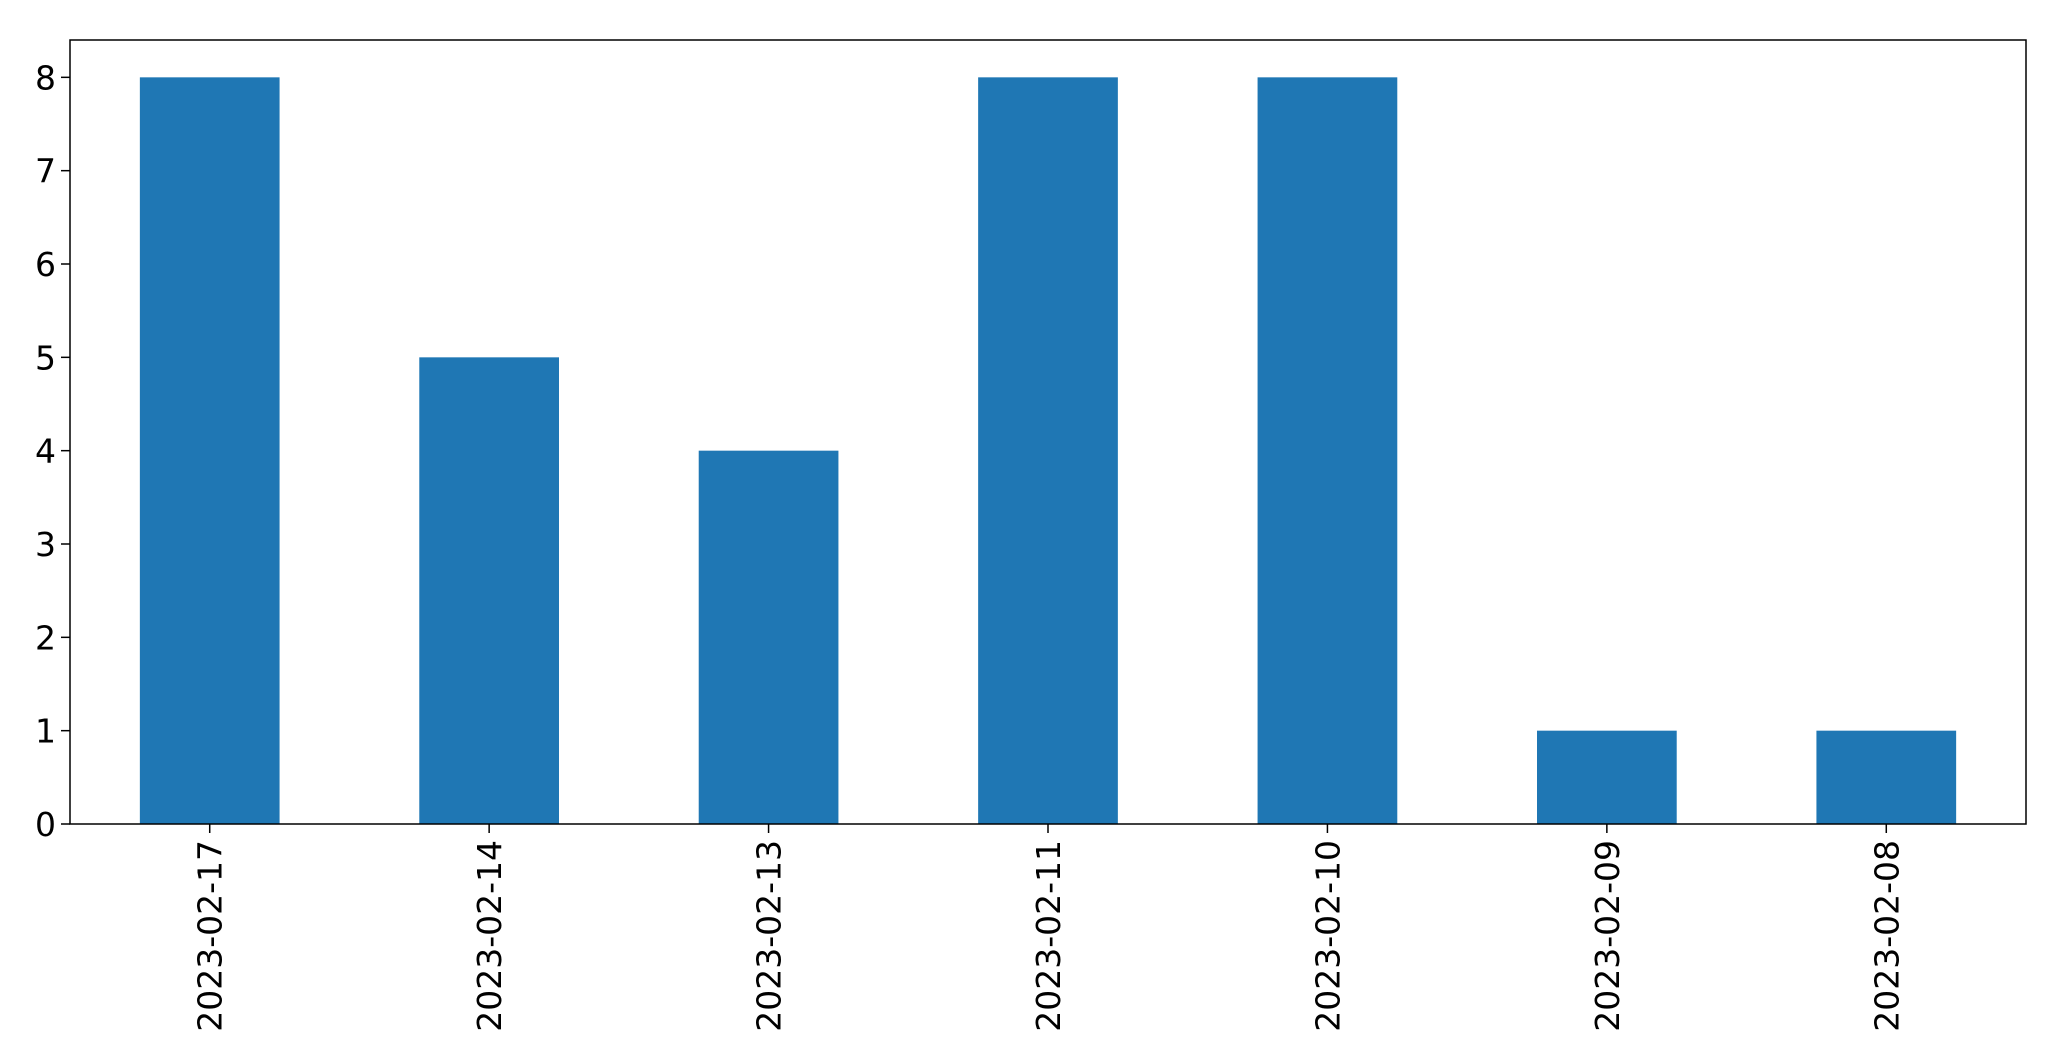 This screenshot has height=1061, width=2049. Describe the element at coordinates (1327, 936) in the screenshot. I see `x-tick-label: 2023-02-10` at that location.